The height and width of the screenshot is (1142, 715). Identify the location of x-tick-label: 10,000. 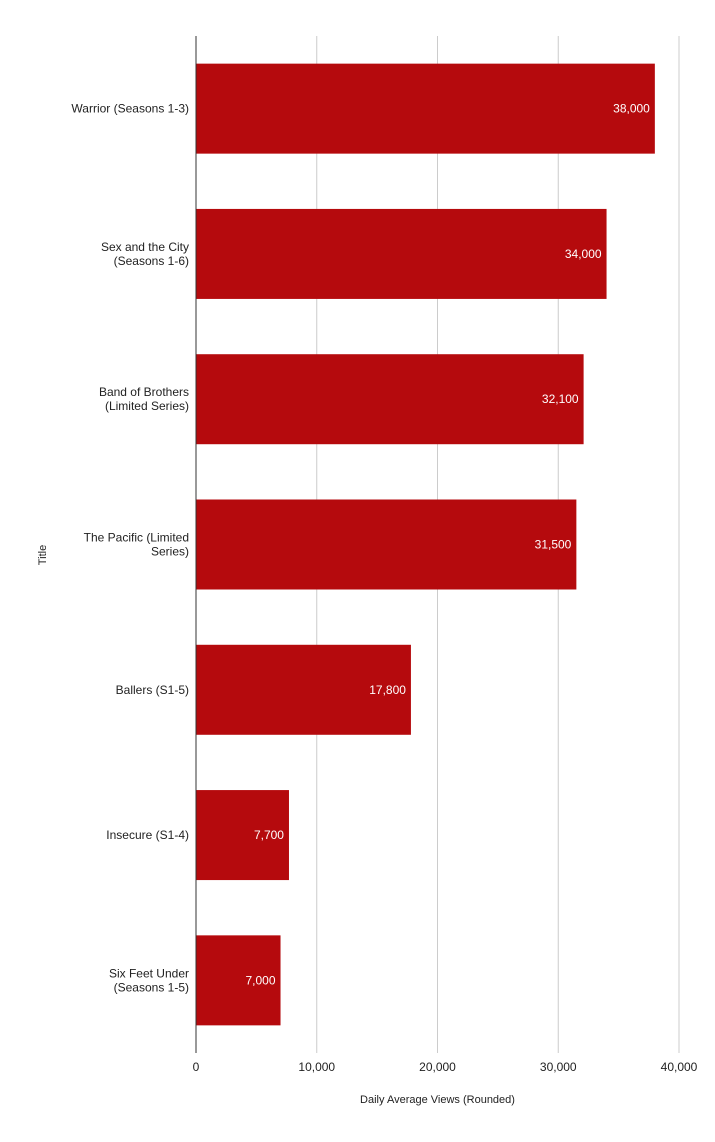
(316, 1067).